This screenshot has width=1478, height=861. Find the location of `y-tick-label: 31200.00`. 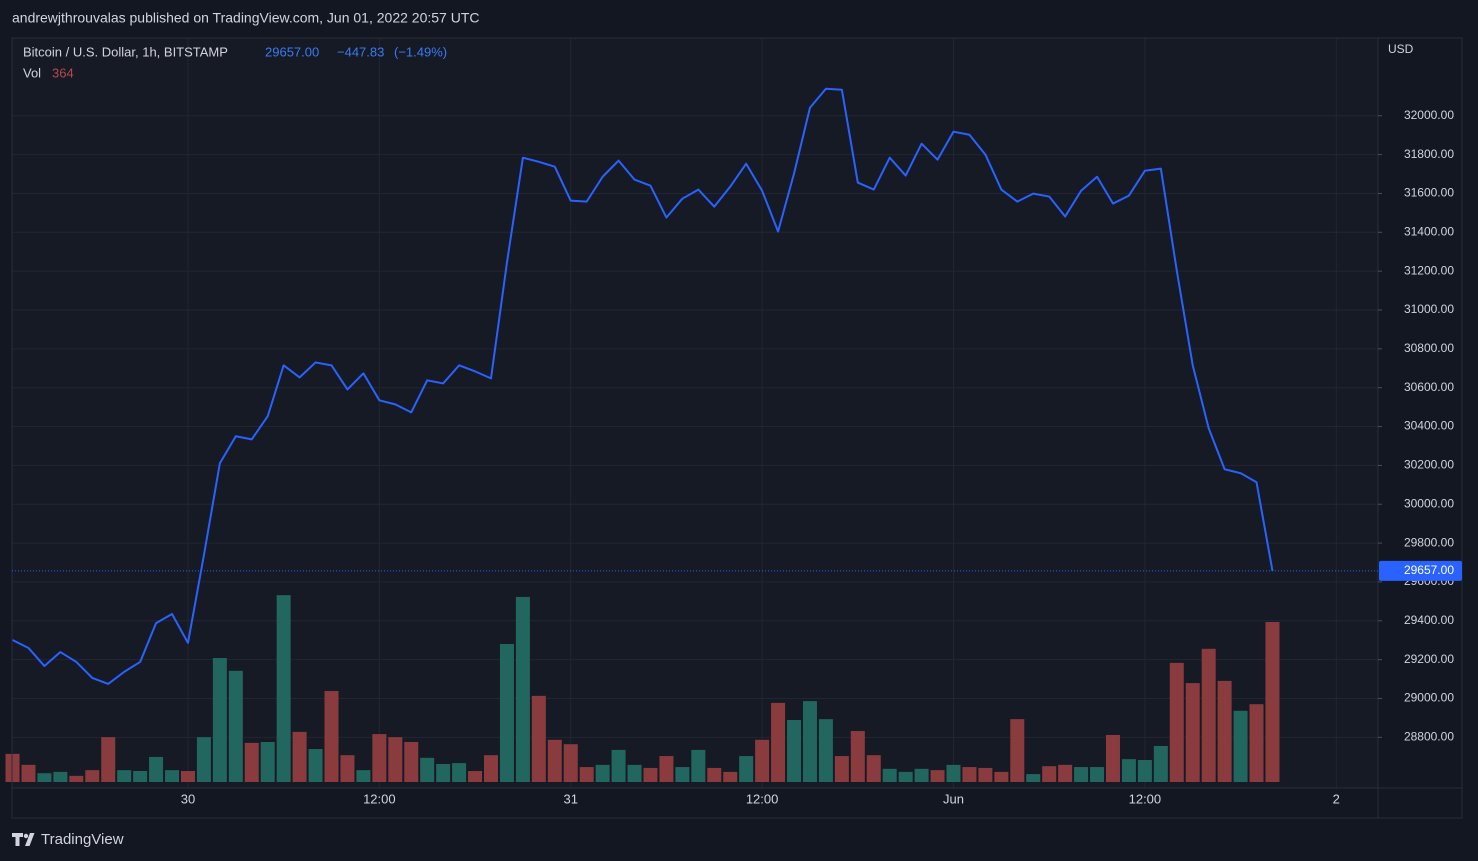

y-tick-label: 31200.00 is located at coordinates (1429, 270).